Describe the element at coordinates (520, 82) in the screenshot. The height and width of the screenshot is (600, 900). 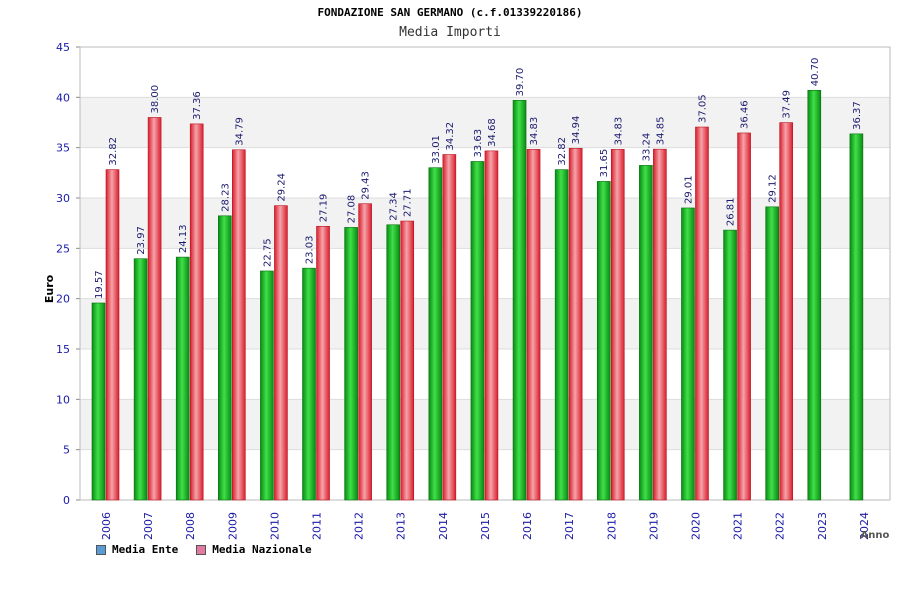
I see `data-label: 39.70` at that location.